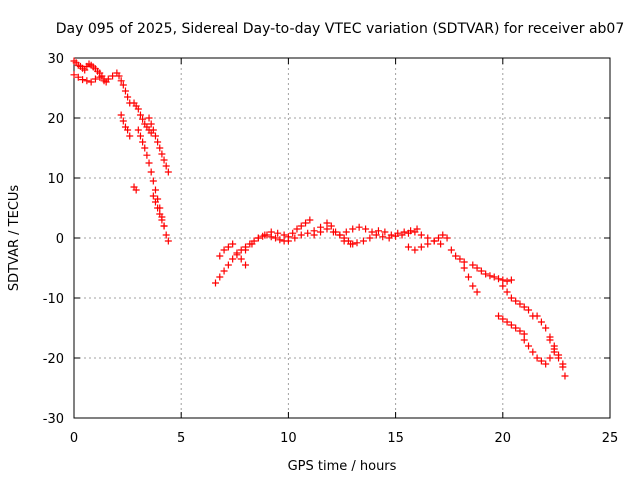 The image size is (640, 480). What do you see at coordinates (53, 299) in the screenshot?
I see `y-tick-label: -10` at bounding box center [53, 299].